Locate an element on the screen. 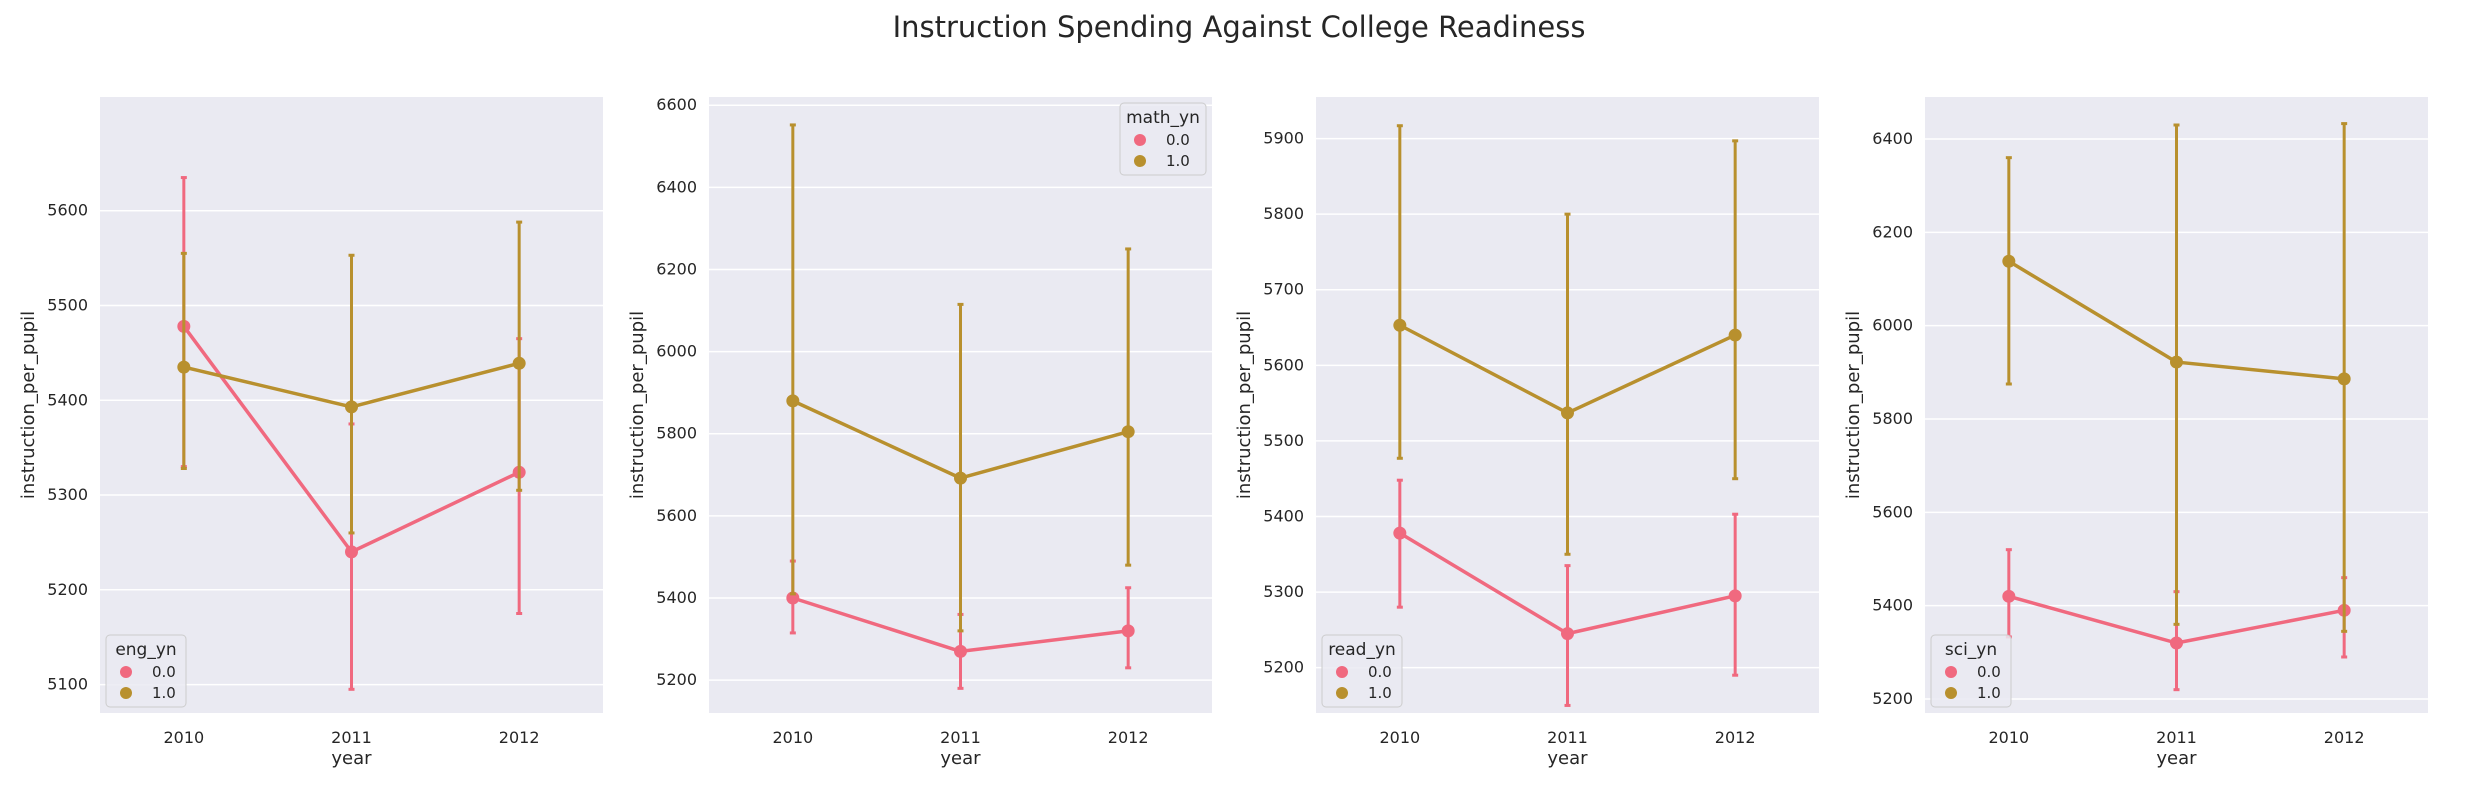  y-tick-label: 5900 is located at coordinates (1283, 138).